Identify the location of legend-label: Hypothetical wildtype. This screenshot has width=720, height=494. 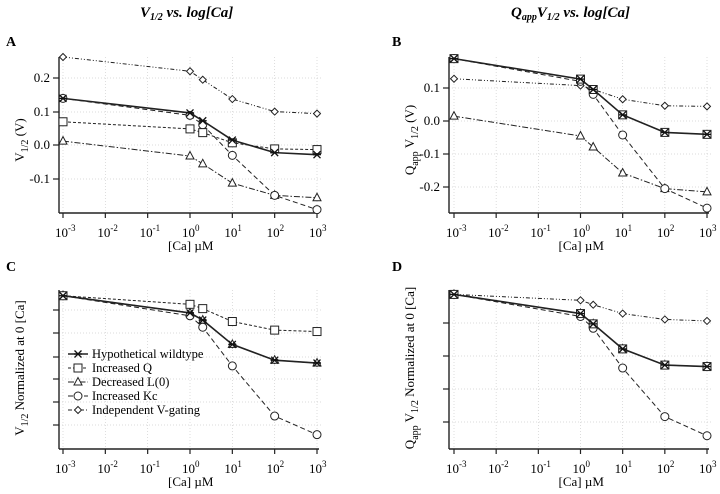
(148, 354).